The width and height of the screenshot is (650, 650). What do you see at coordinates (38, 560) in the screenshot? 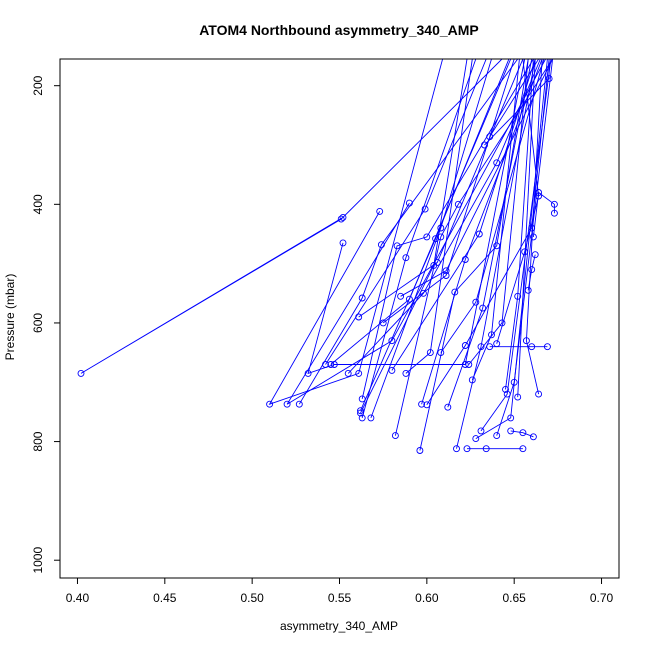
I see `y-tick-label: 1000` at bounding box center [38, 560].